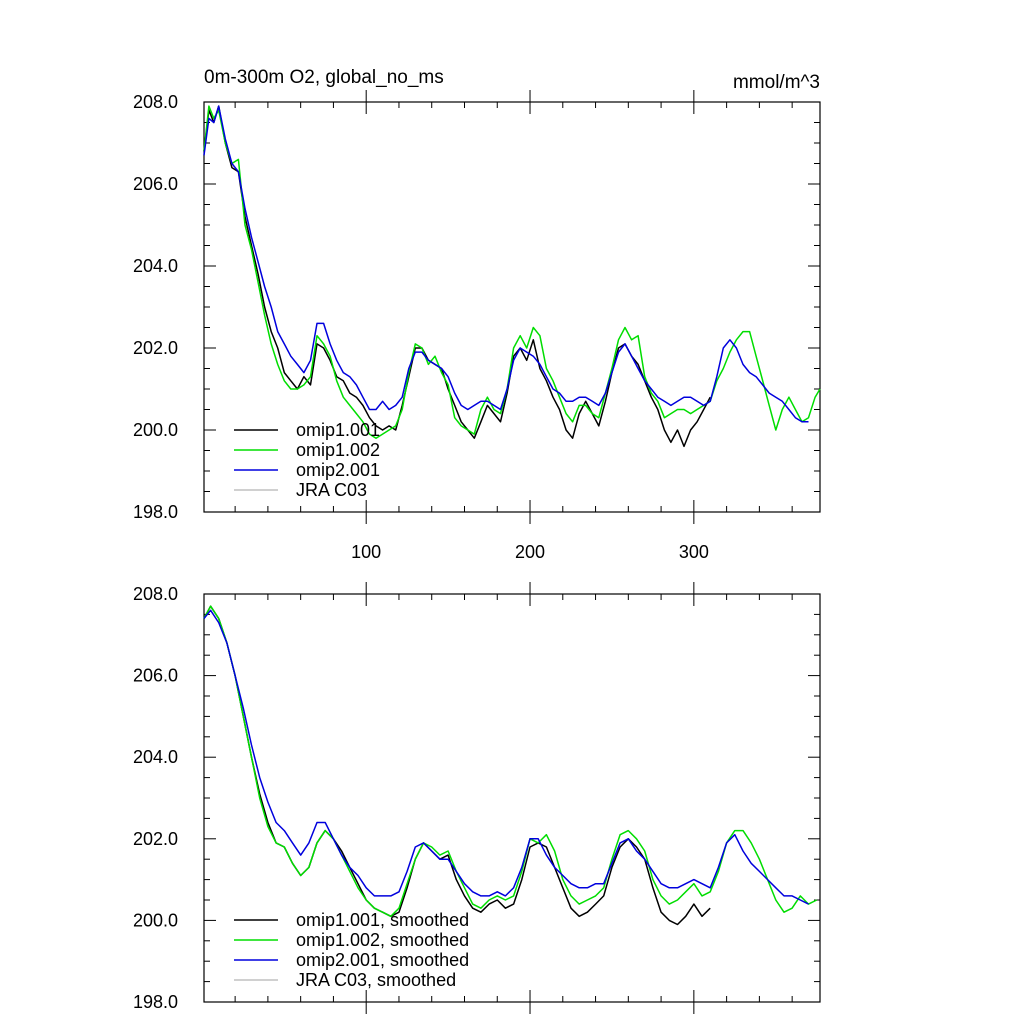 The image size is (1024, 1024). I want to click on legend-label: omip1.001, so click(338, 430).